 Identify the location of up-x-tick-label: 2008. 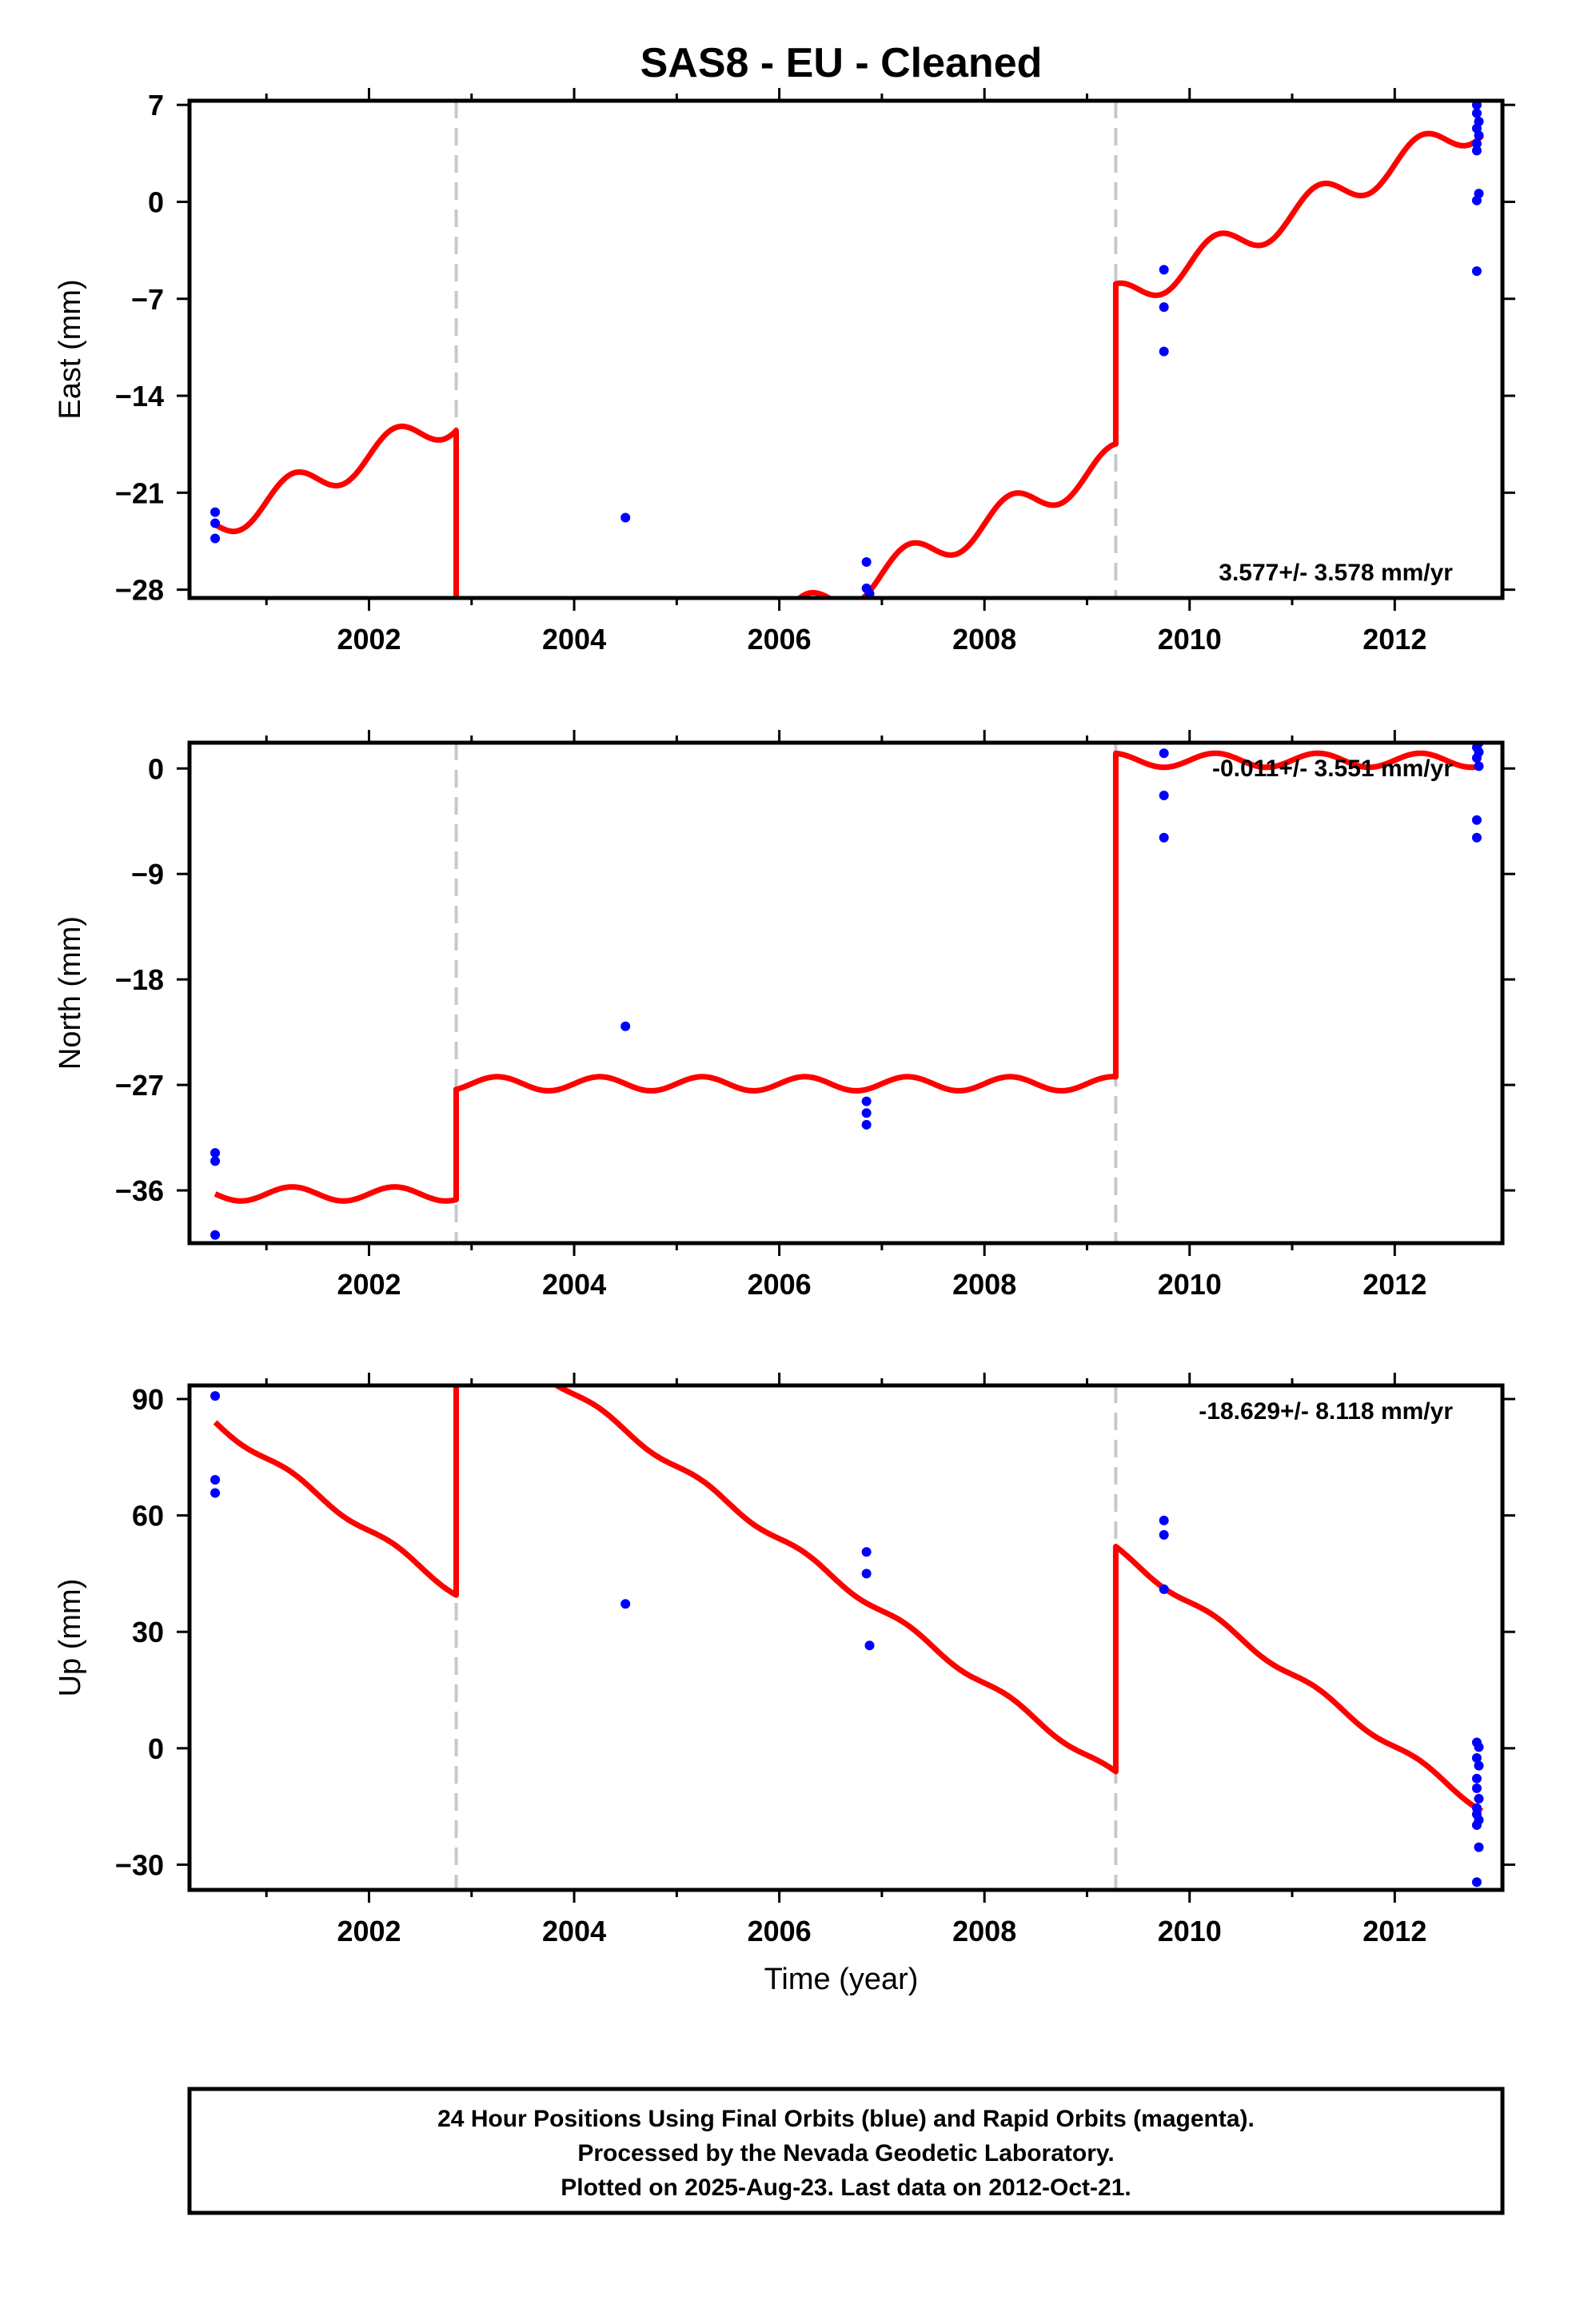
(984, 1931).